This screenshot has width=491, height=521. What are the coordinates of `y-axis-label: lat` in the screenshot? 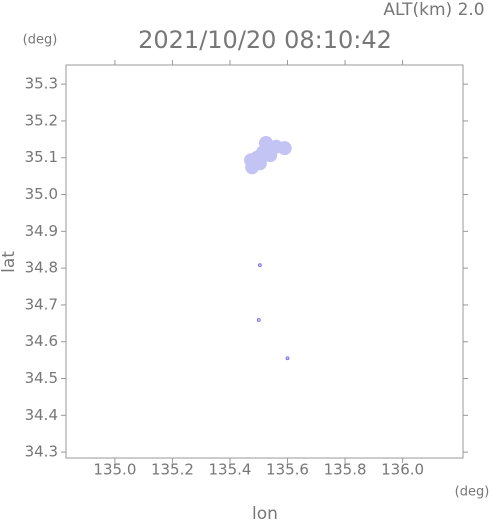 It's located at (9, 262).